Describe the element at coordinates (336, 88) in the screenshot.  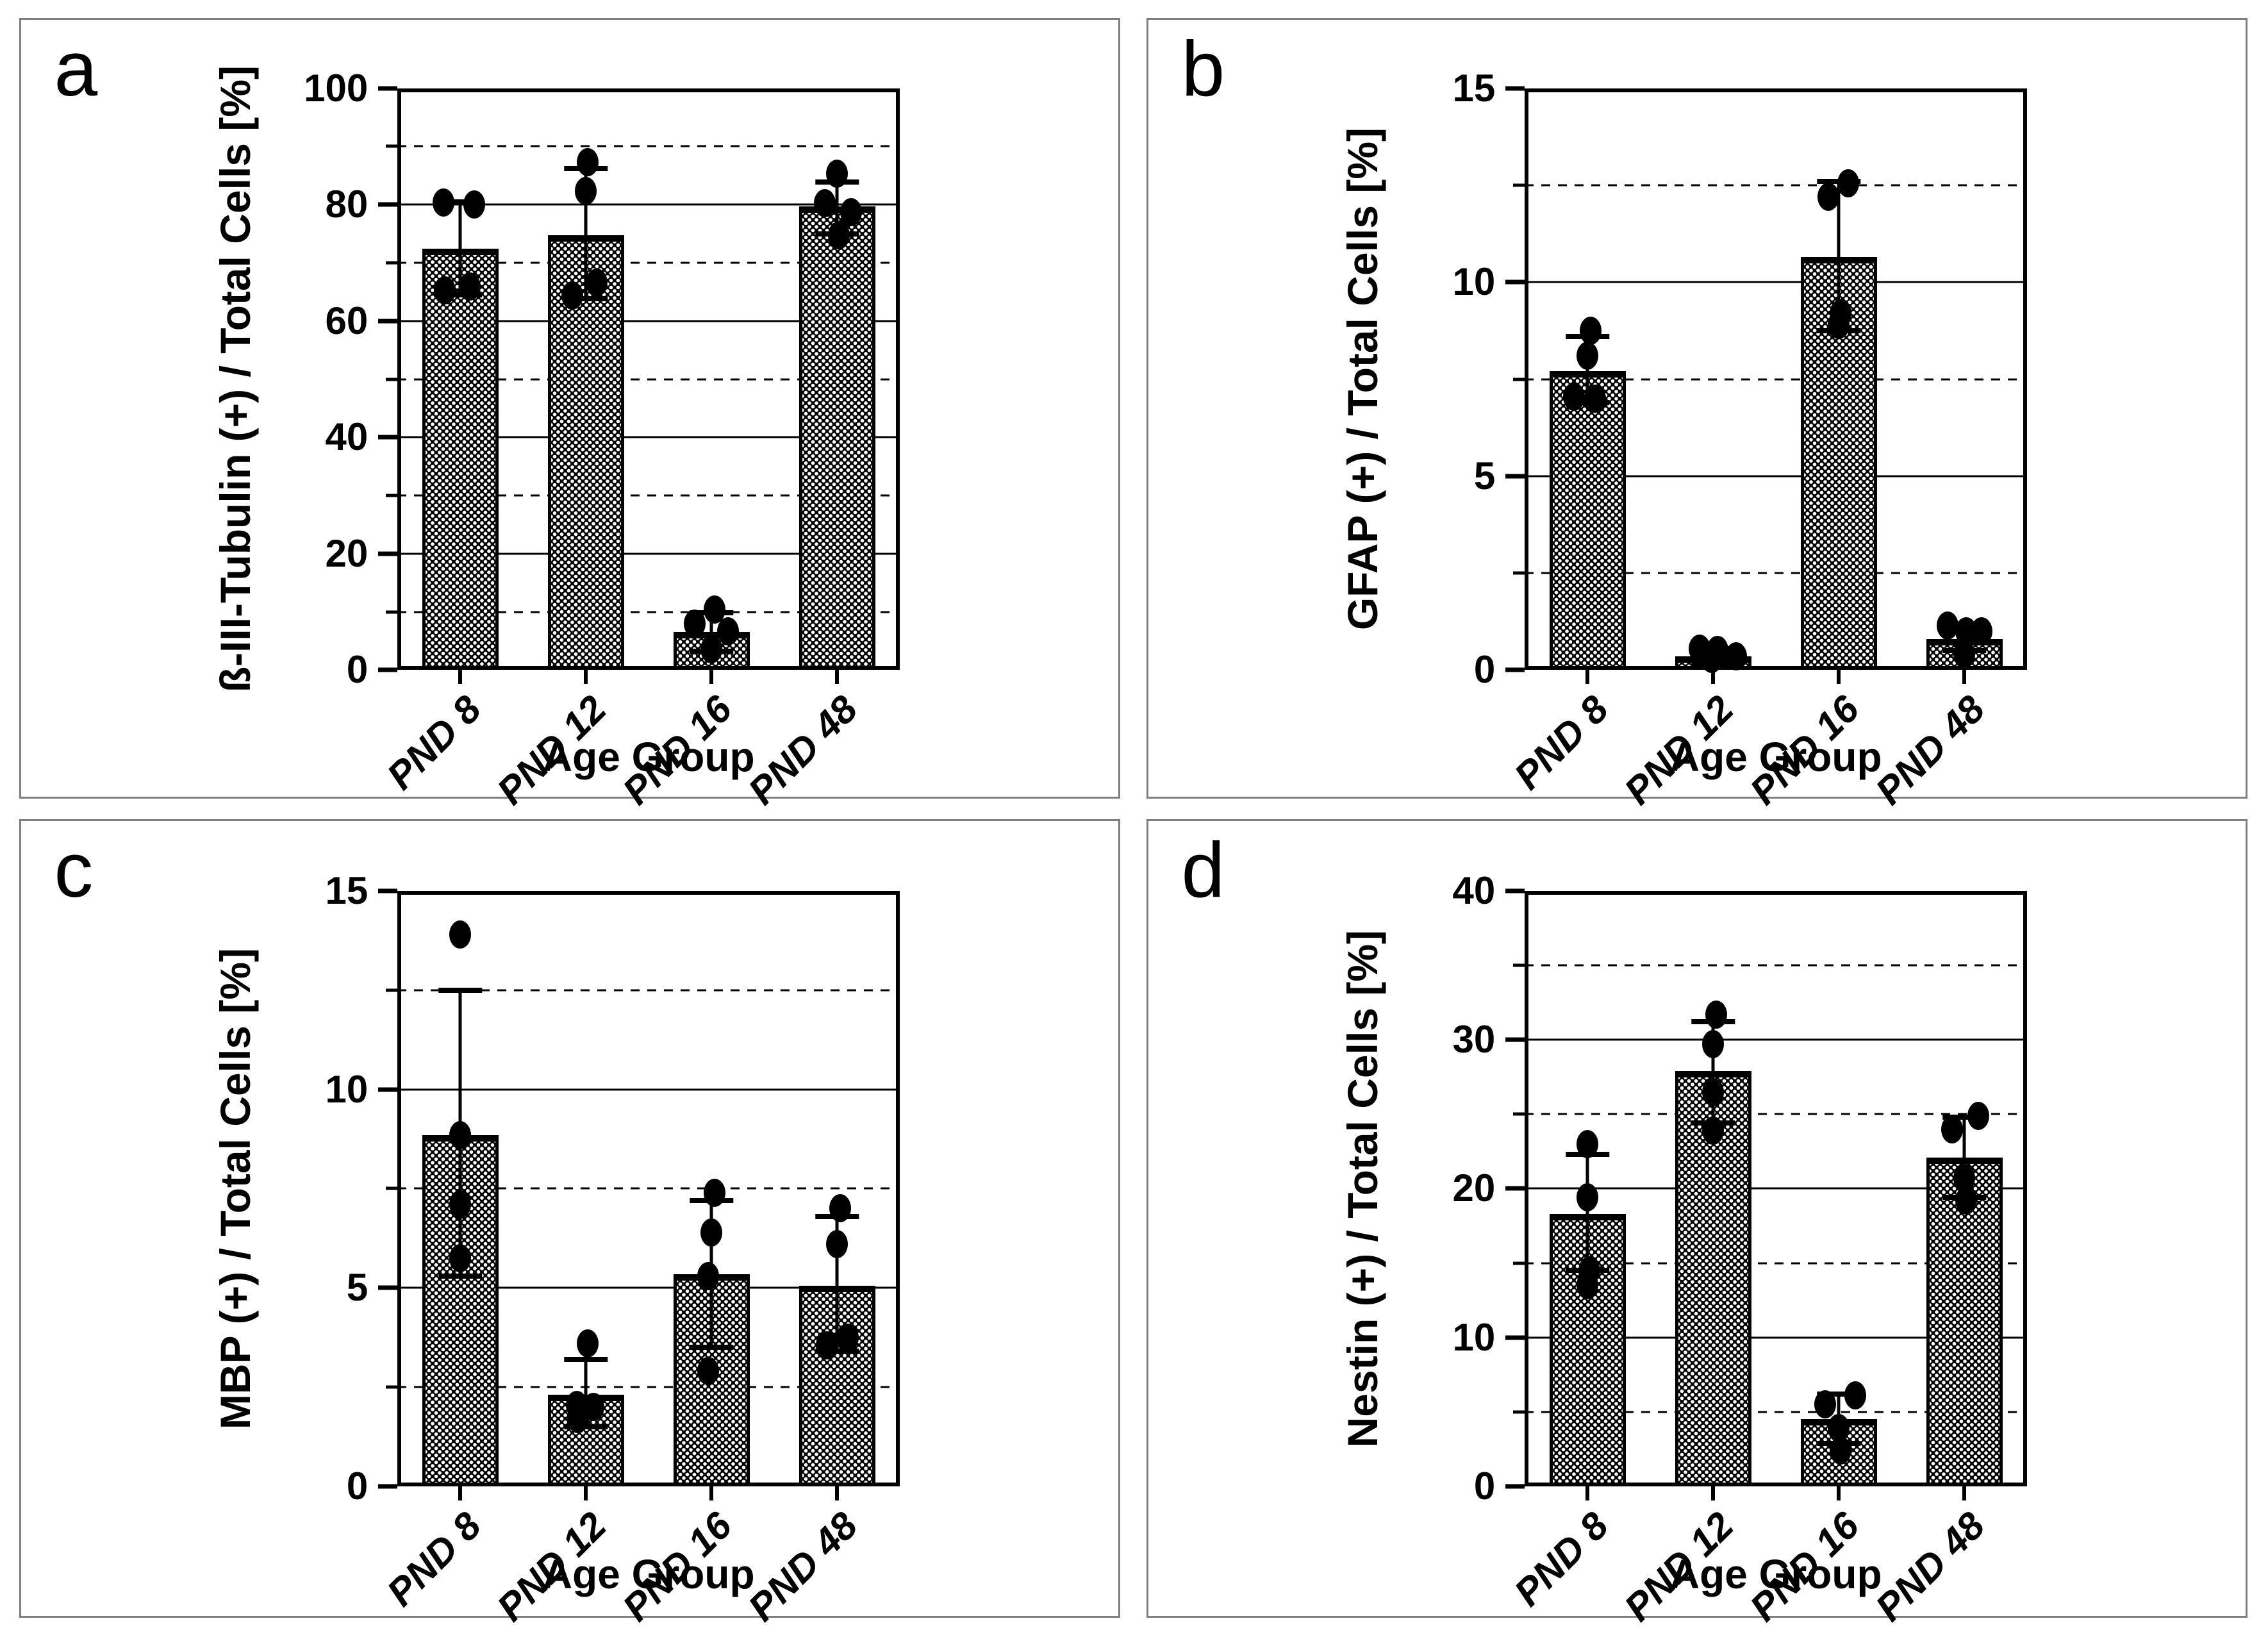
I see `y-tick-label: 100` at that location.